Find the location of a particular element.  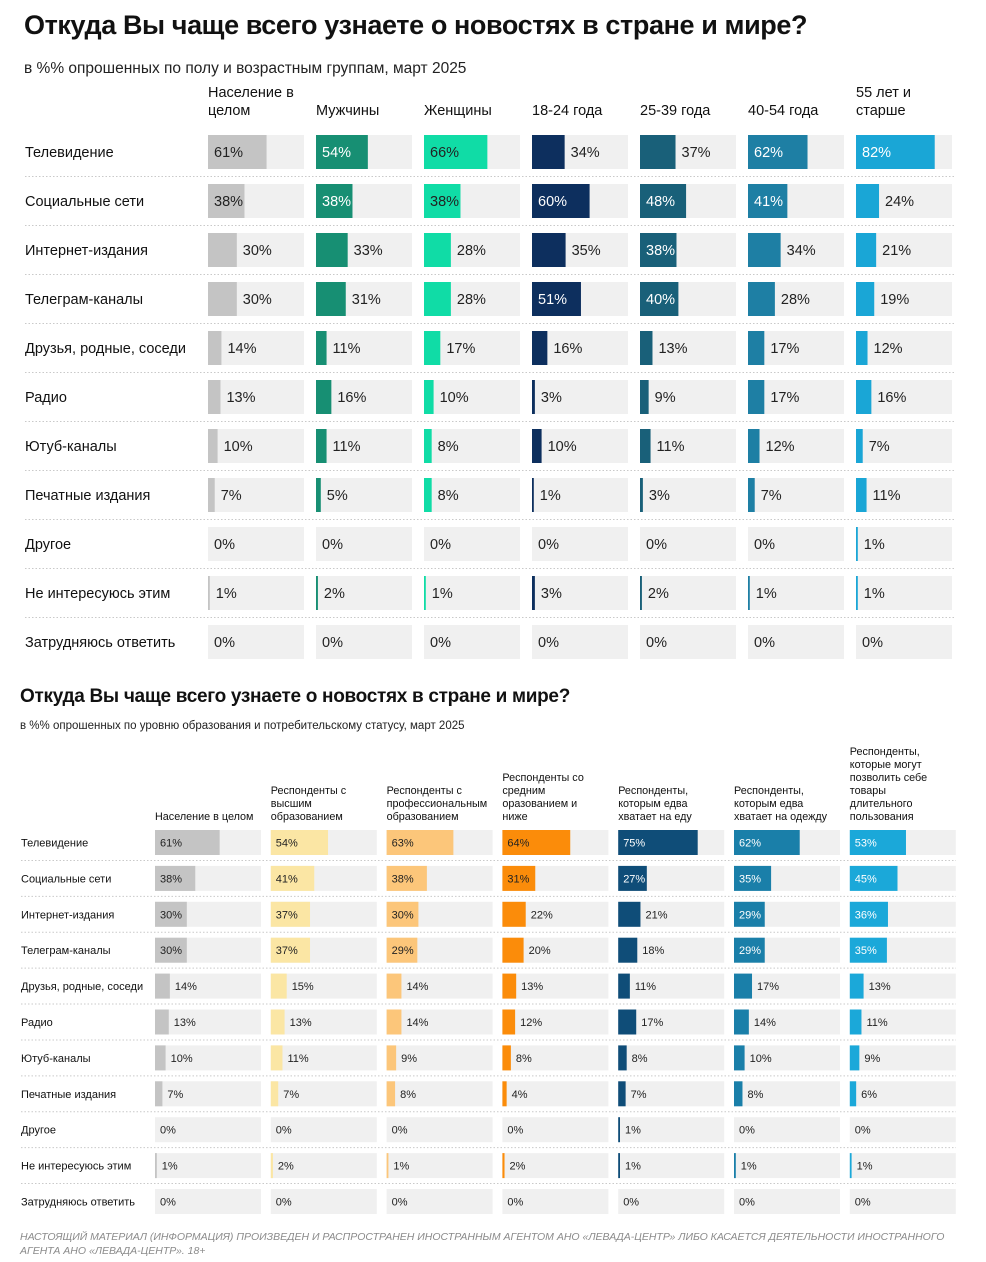

row-label: Социальные сети is located at coordinates (66, 879).